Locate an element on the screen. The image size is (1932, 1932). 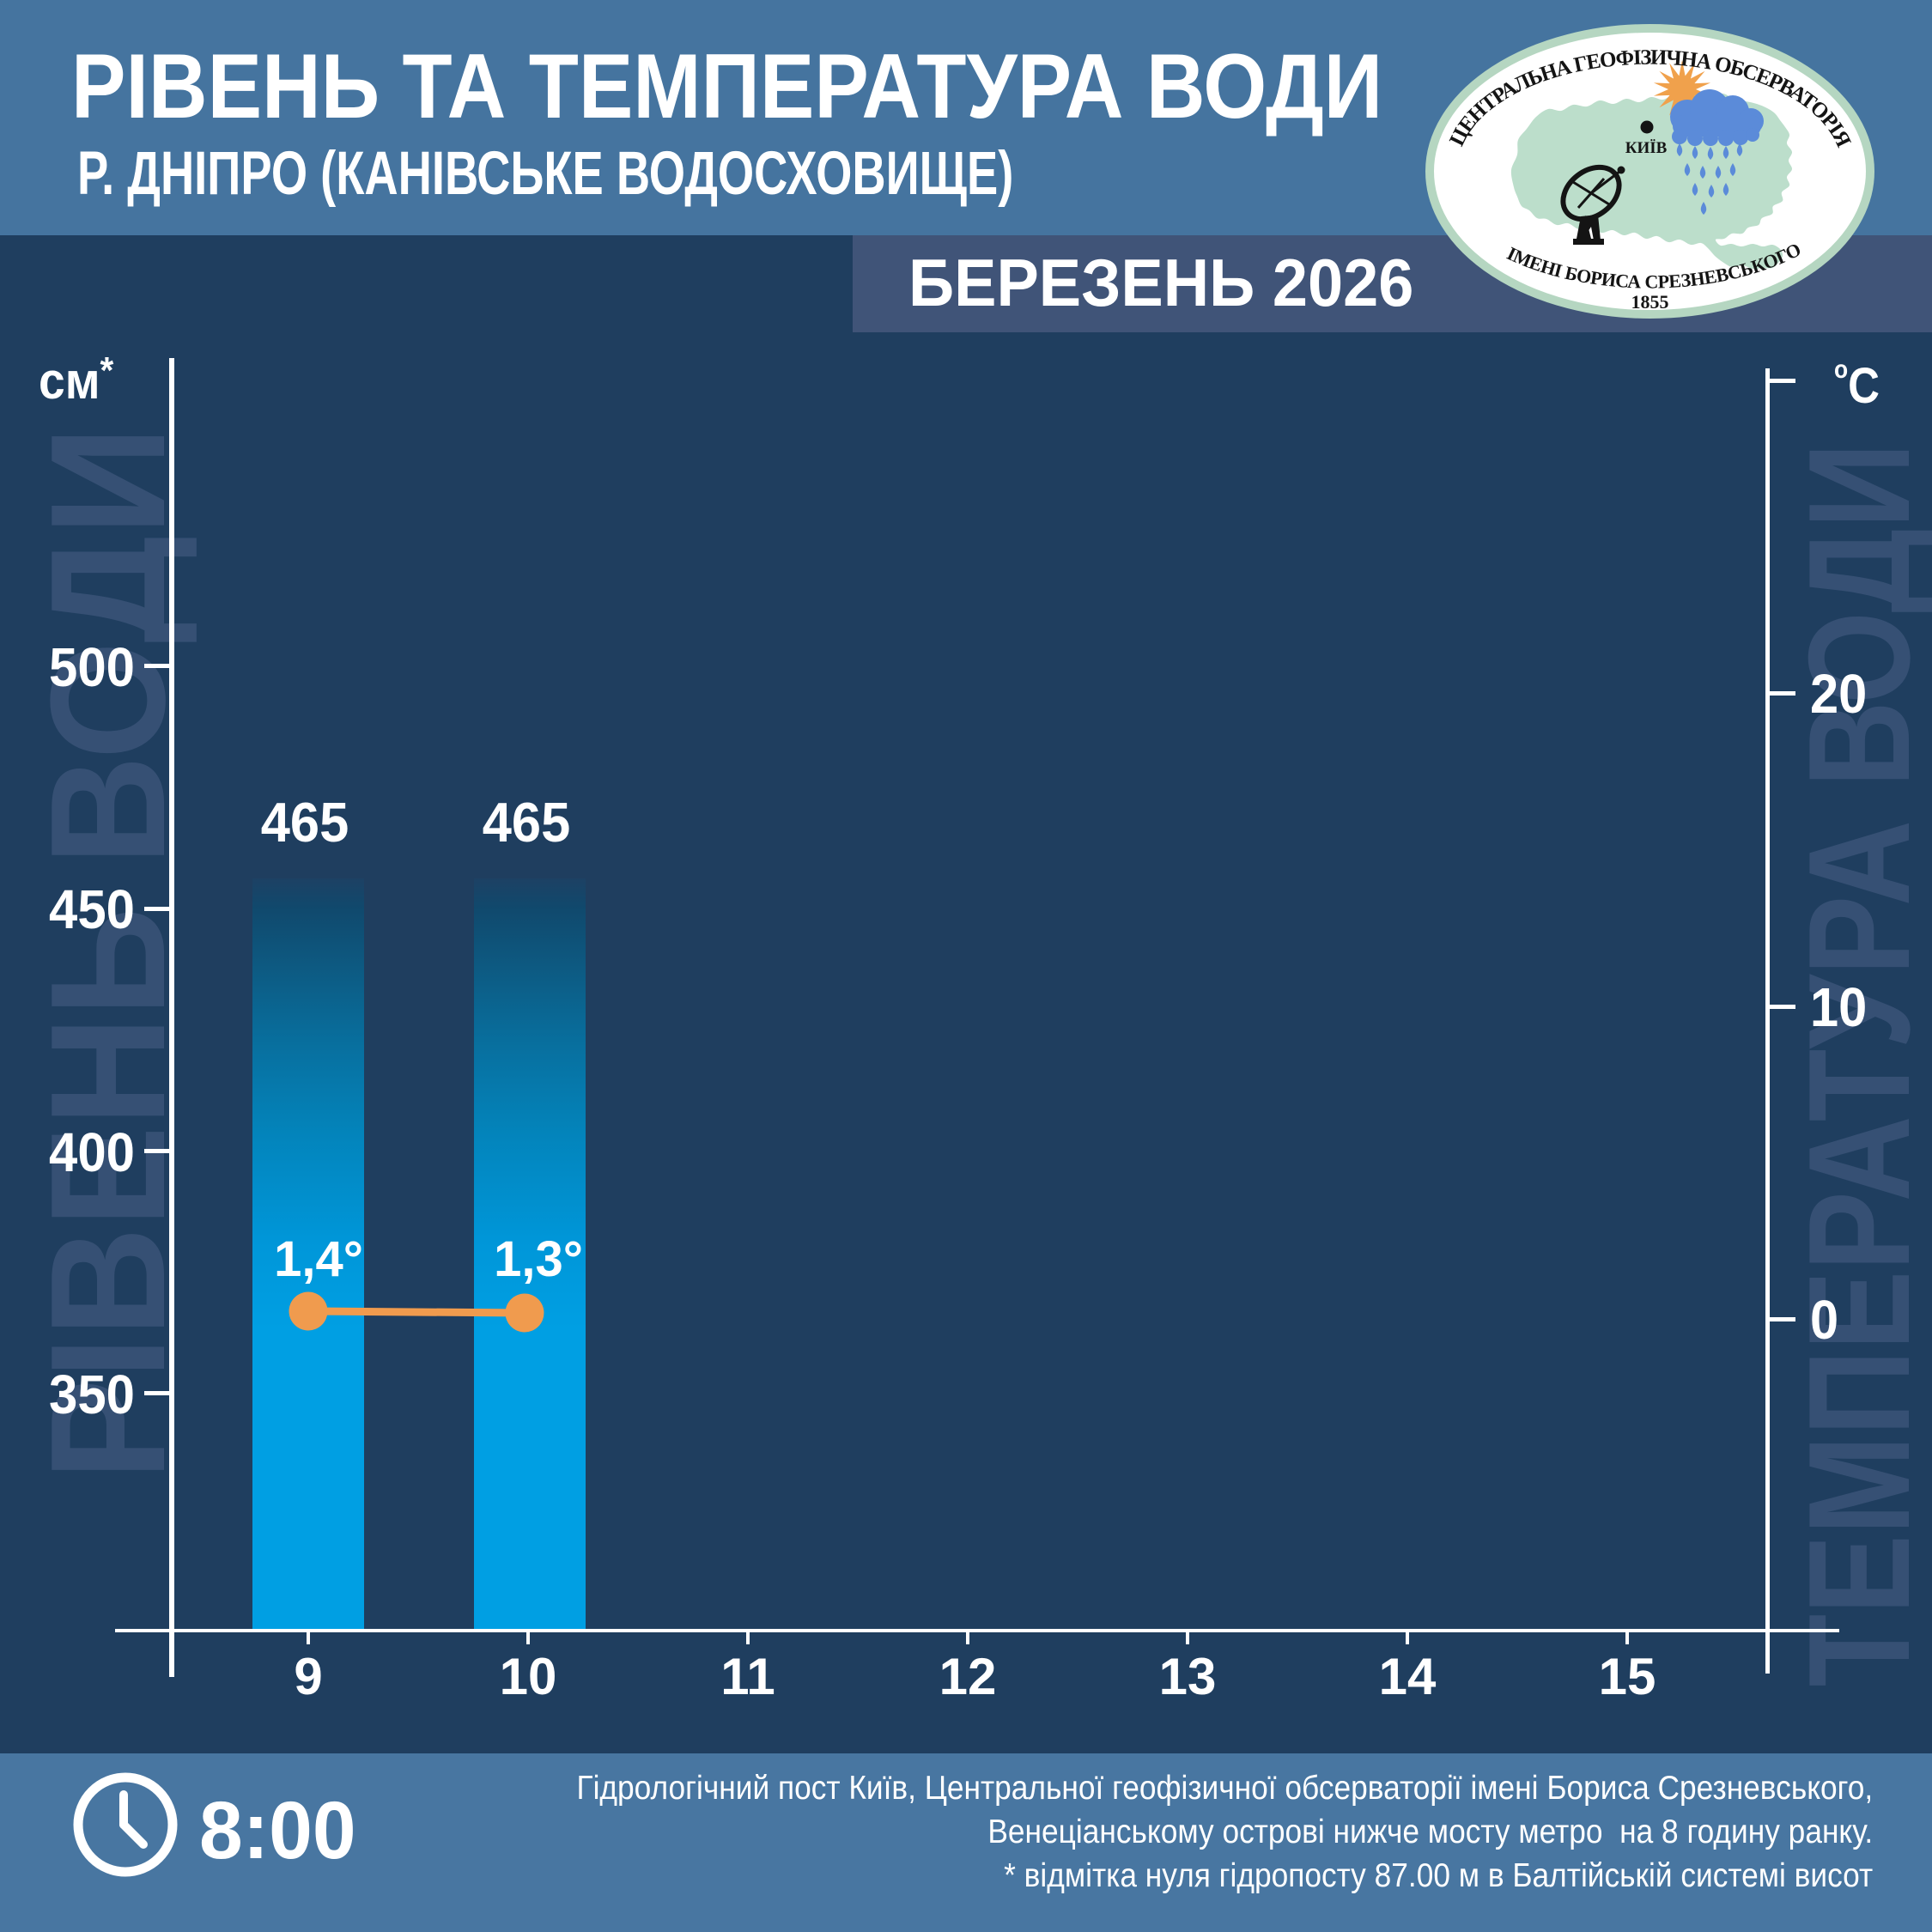
svg-text: КИЇВ is located at coordinates (1646, 148).